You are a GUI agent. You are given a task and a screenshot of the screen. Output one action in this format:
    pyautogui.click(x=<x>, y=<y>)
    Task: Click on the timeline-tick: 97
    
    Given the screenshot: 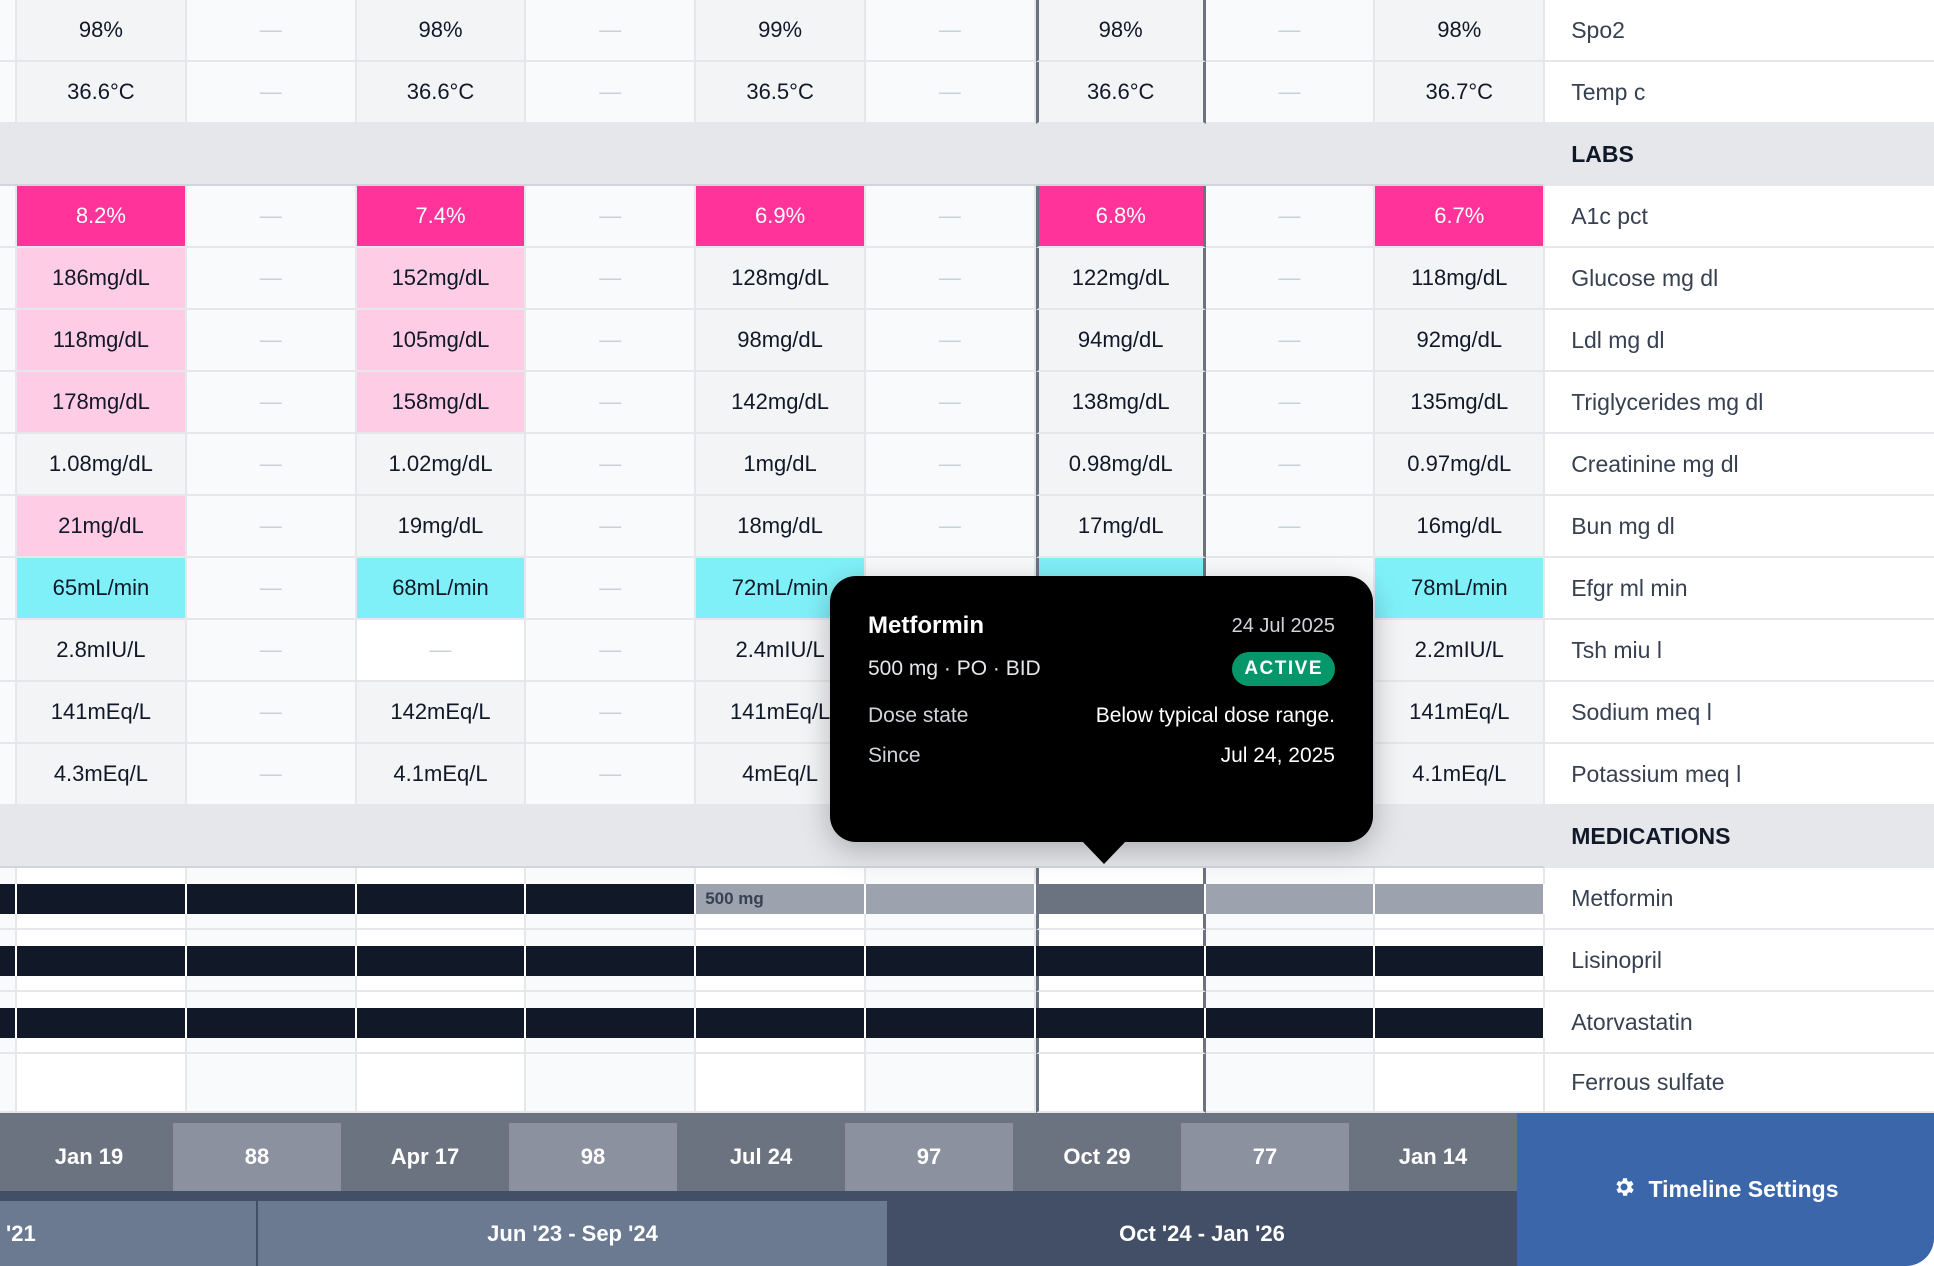 What is the action you would take?
    pyautogui.click(x=929, y=1157)
    